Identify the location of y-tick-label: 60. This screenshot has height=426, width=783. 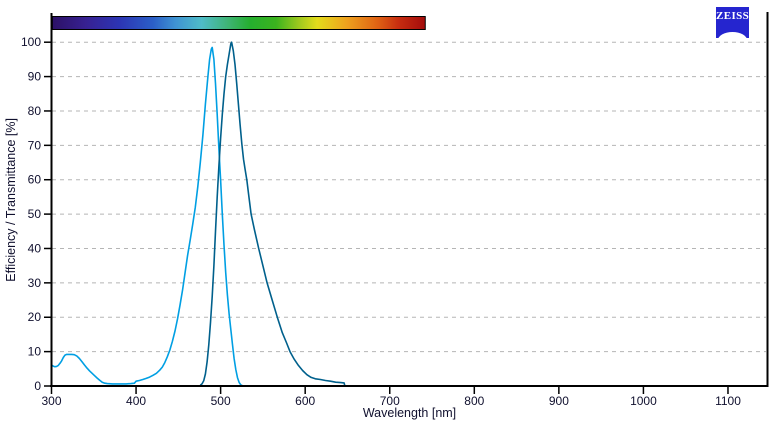
(35, 180).